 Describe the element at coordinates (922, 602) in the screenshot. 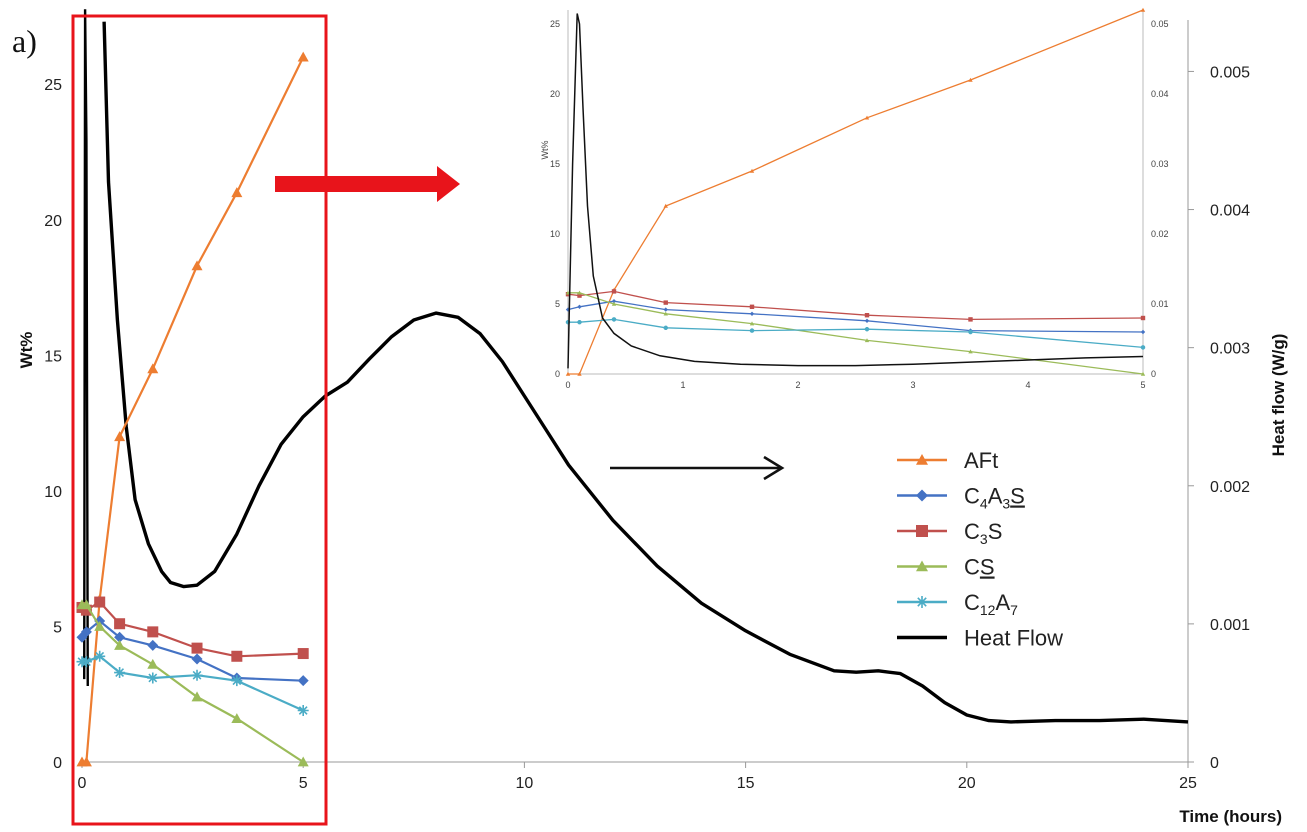

I see `legend-c12a7-marker` at that location.